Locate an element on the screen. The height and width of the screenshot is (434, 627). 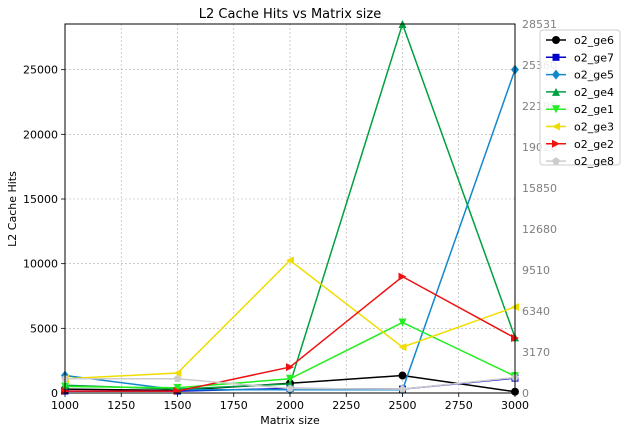
y-tick-label: 20000 is located at coordinates (40, 134).